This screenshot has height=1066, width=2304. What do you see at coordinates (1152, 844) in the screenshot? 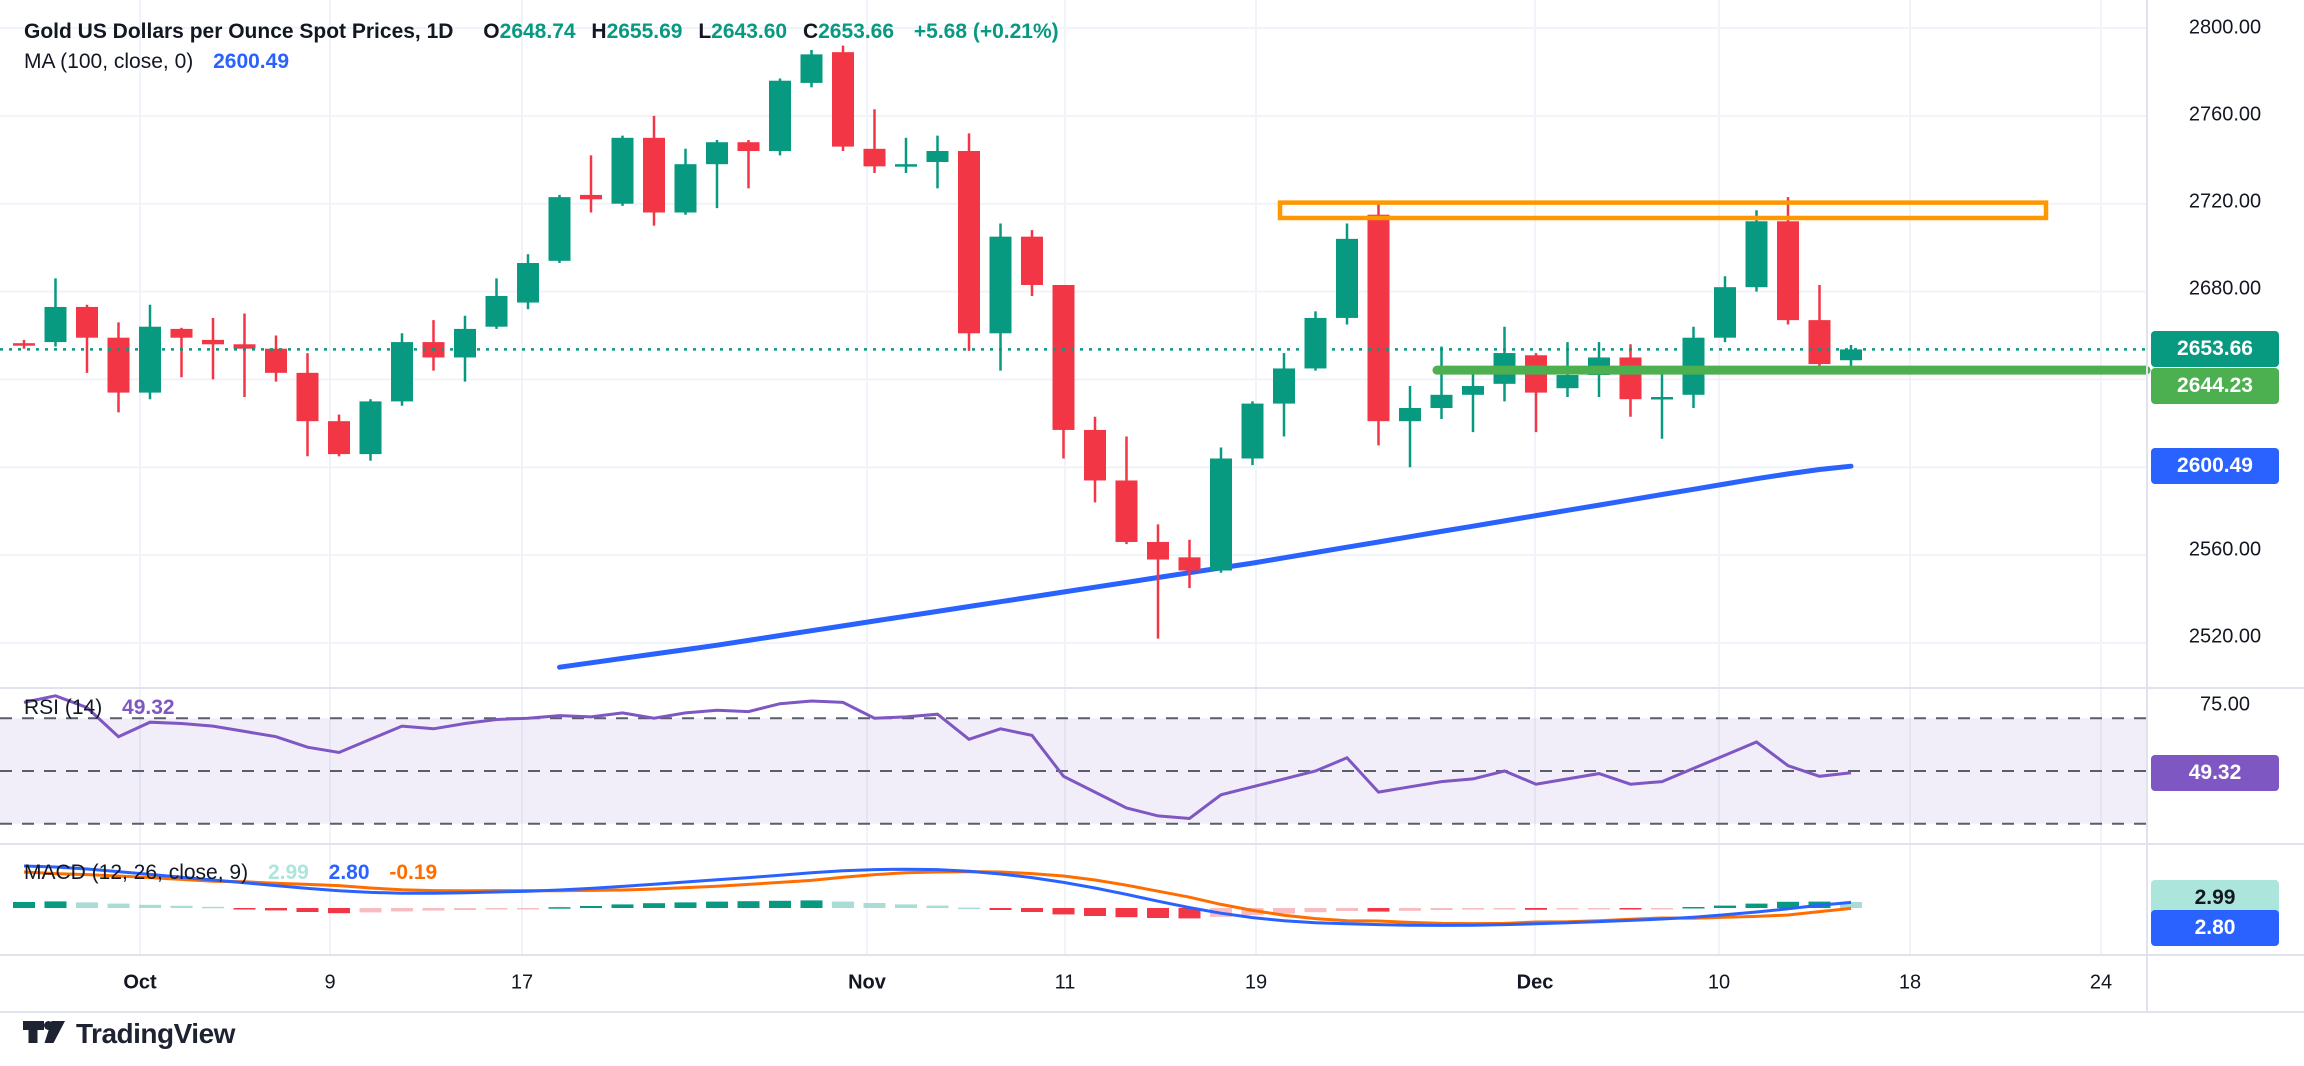
I see `pane-separator-rsi-macd` at bounding box center [1152, 844].